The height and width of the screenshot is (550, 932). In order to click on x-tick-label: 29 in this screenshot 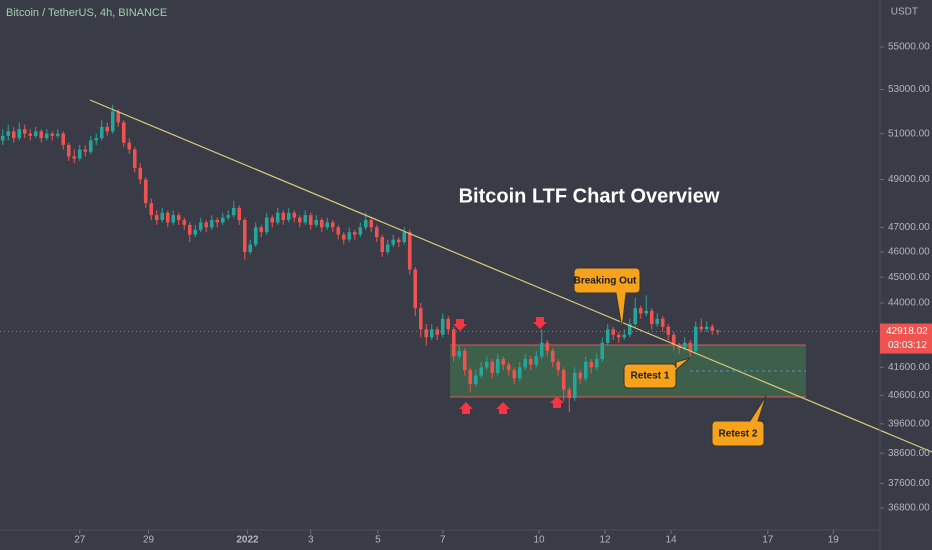, I will do `click(149, 540)`.